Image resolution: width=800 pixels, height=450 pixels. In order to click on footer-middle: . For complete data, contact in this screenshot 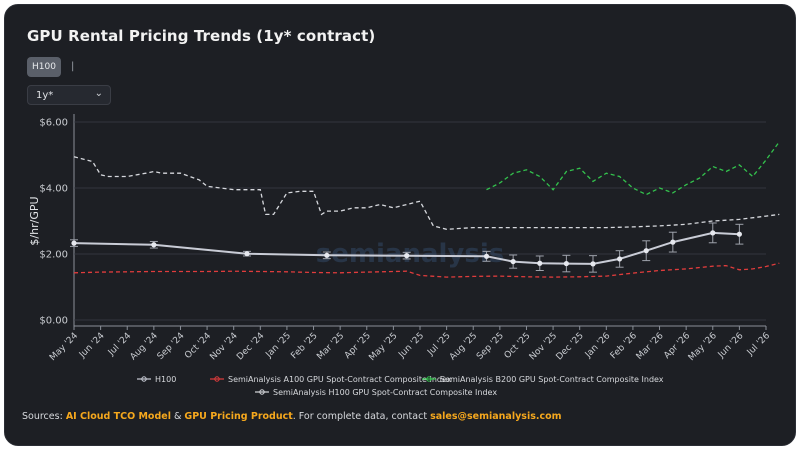, I will do `click(361, 416)`.